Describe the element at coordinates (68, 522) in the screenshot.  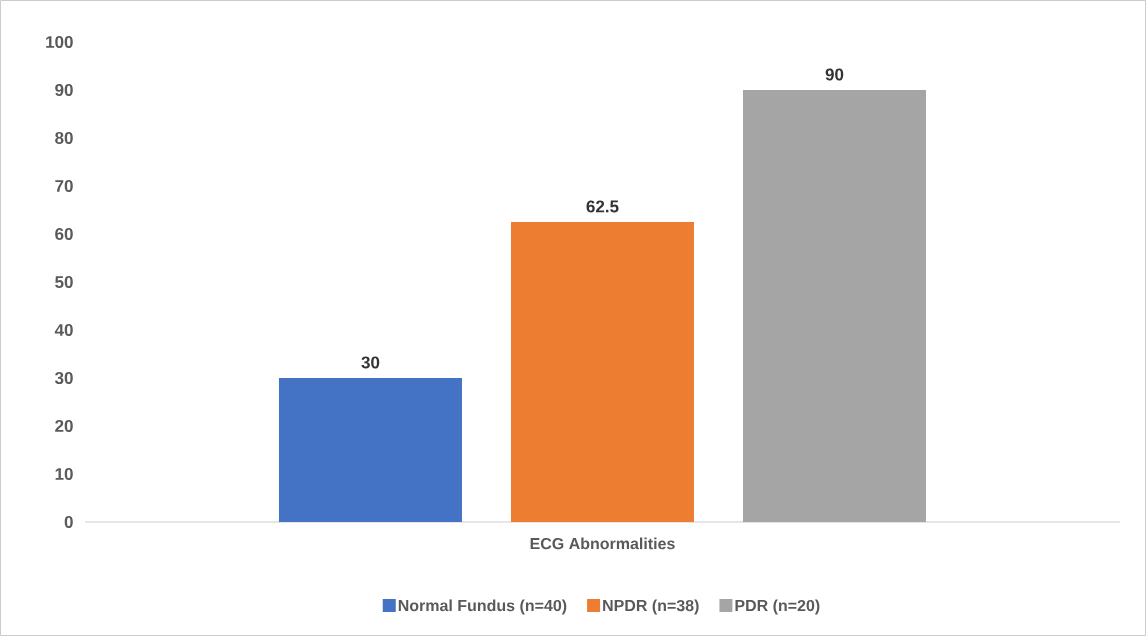
I see `y-tick-label: 0` at that location.